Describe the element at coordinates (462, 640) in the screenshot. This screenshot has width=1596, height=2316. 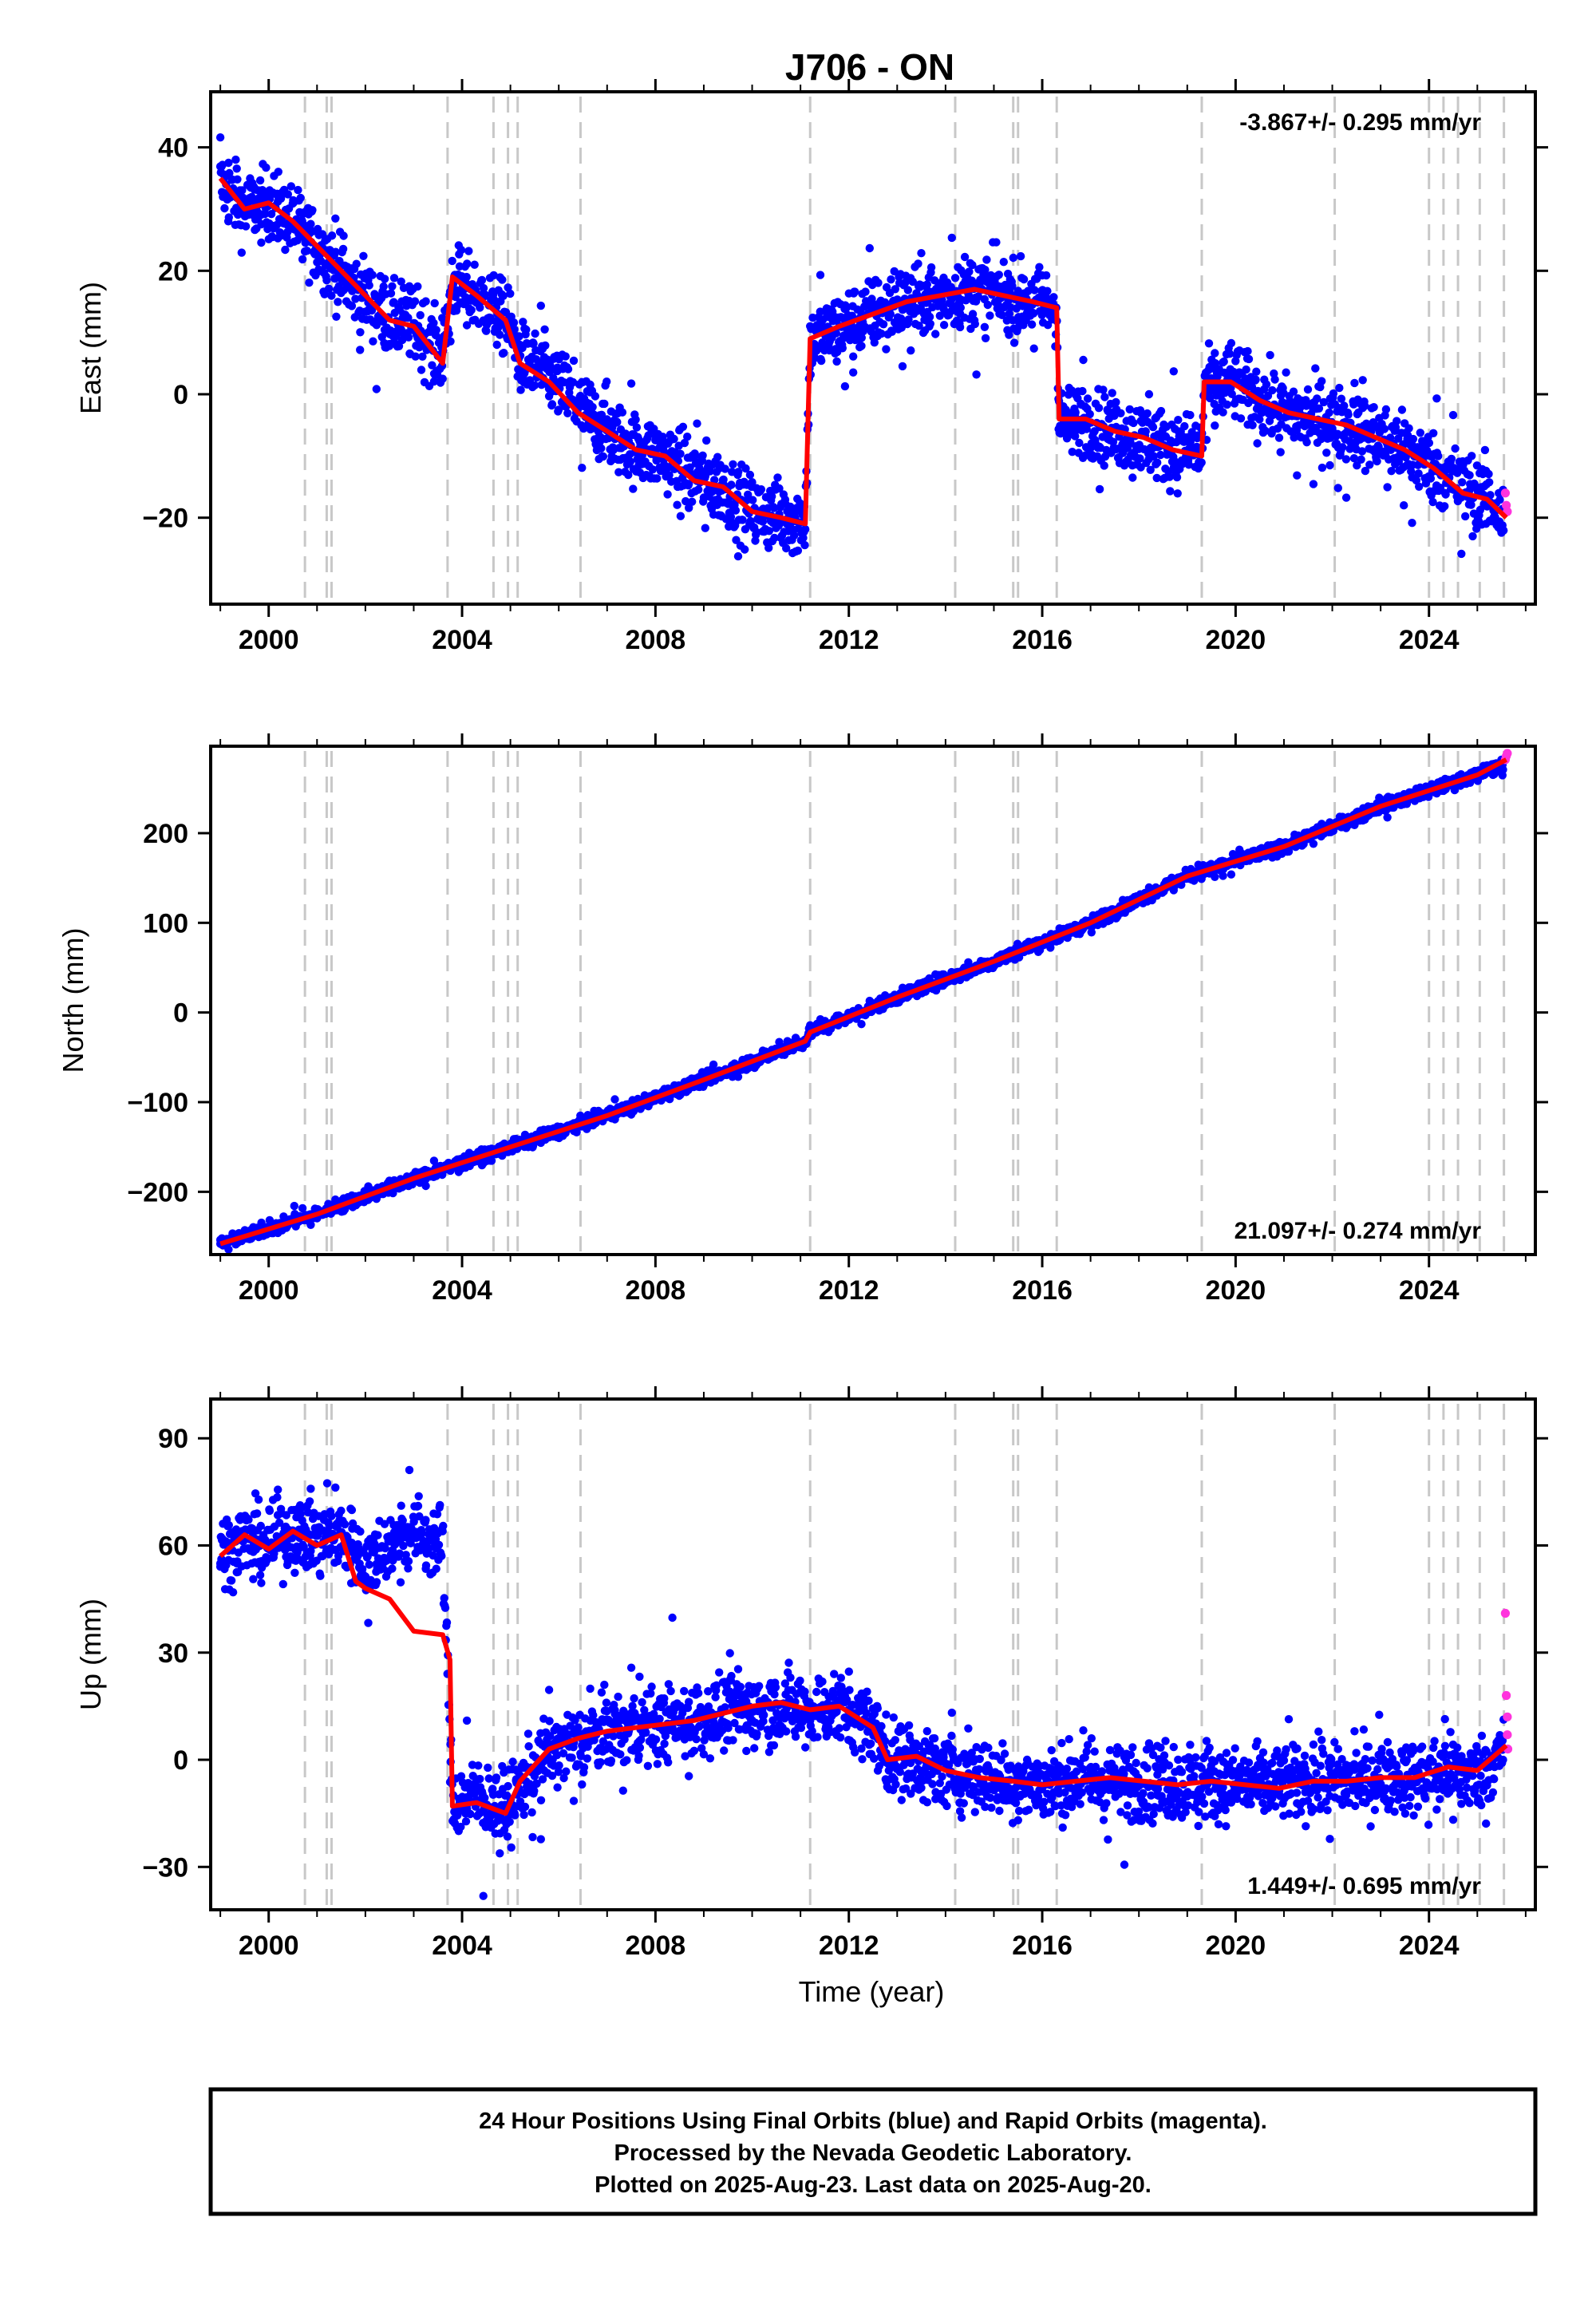
I see `x-tick-label: 2004` at that location.